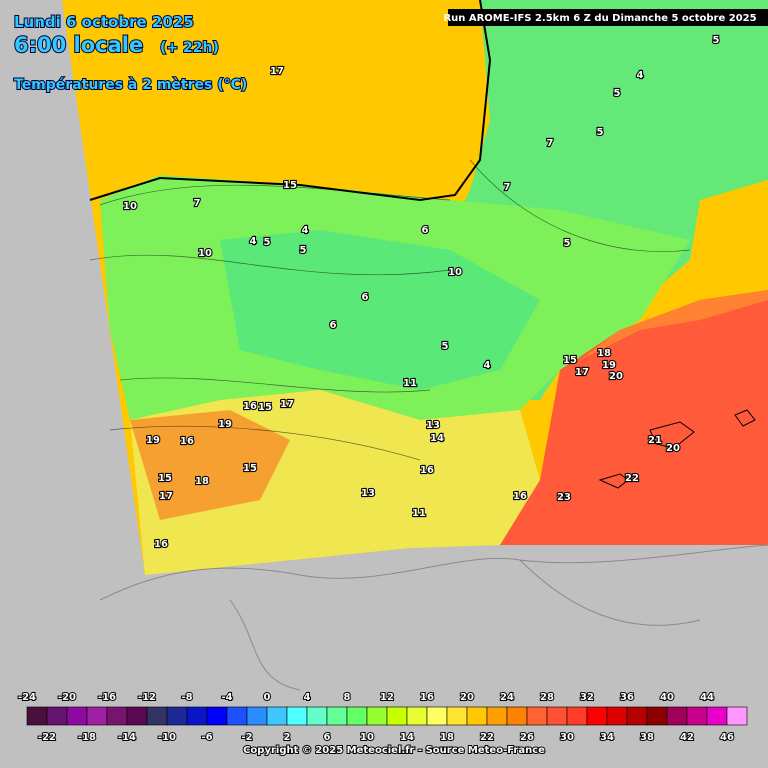  I want to click on contour-label: 21, so click(655, 440).